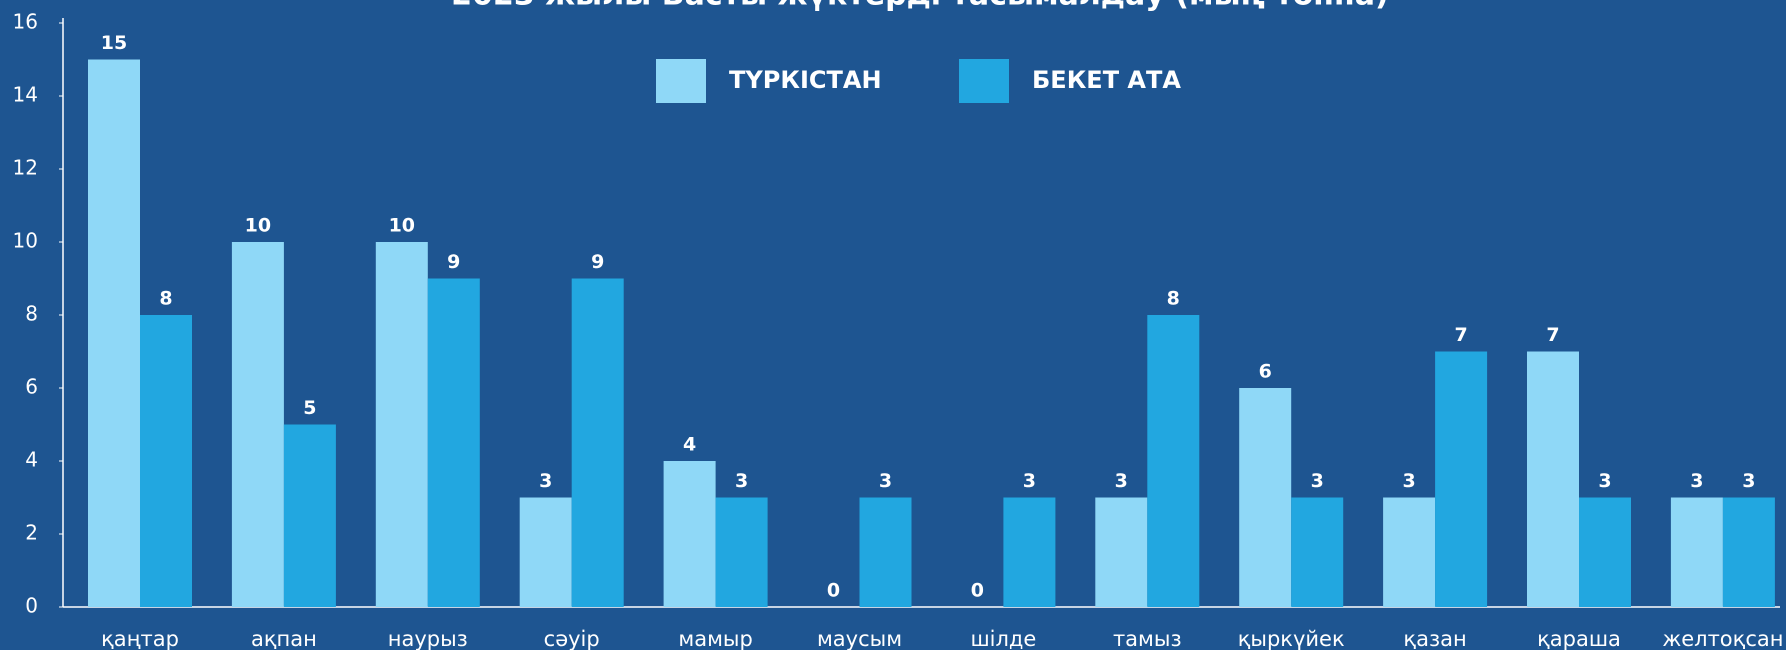 This screenshot has height=650, width=1786. Describe the element at coordinates (114, 43) in the screenshot. I see `value-label: 15` at that location.